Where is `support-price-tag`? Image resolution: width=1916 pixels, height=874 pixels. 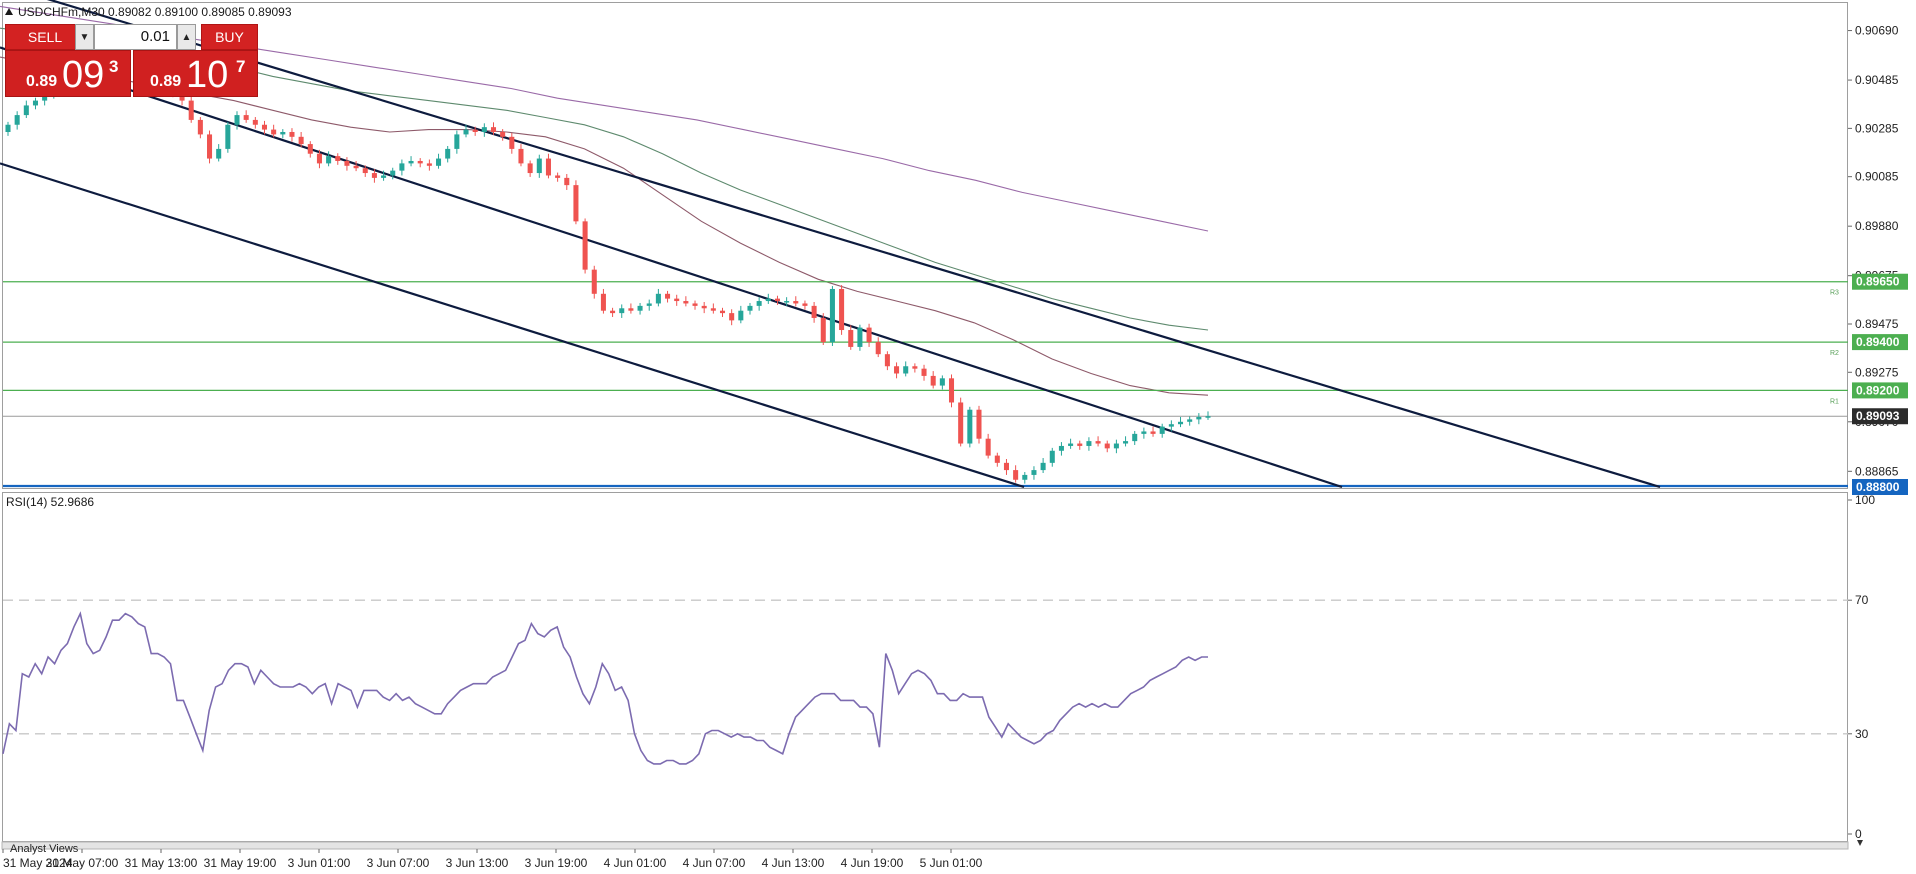 support-price-tag is located at coordinates (1880, 487).